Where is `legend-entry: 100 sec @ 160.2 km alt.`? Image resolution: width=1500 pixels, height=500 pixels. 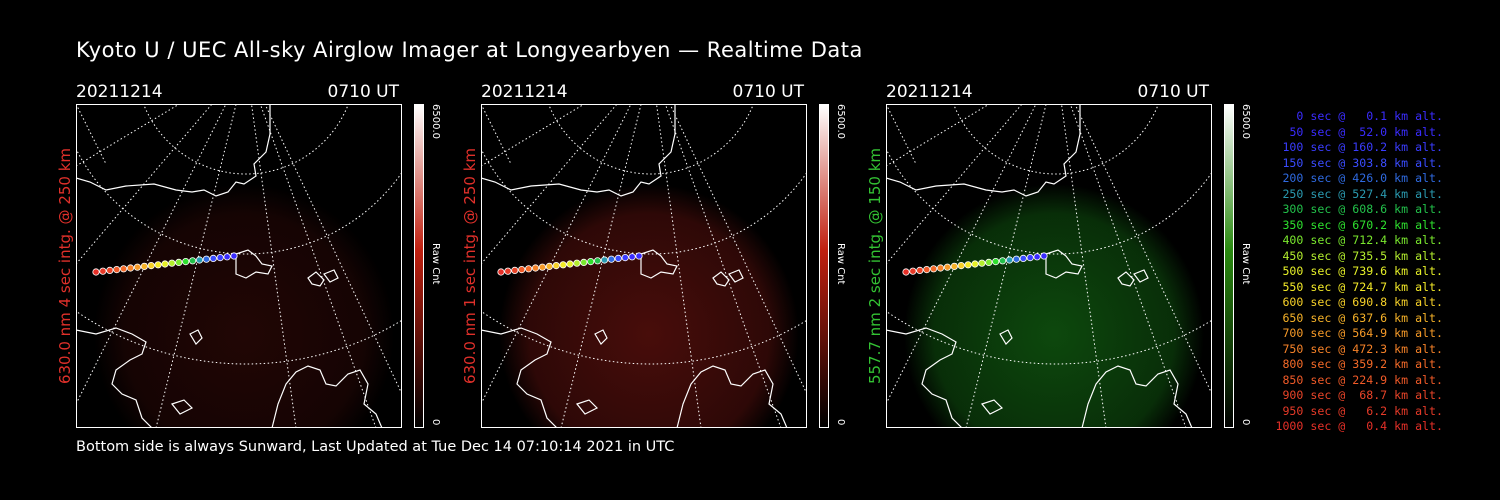
legend-entry: 100 sec @ 160.2 km alt. is located at coordinates (1362, 147).